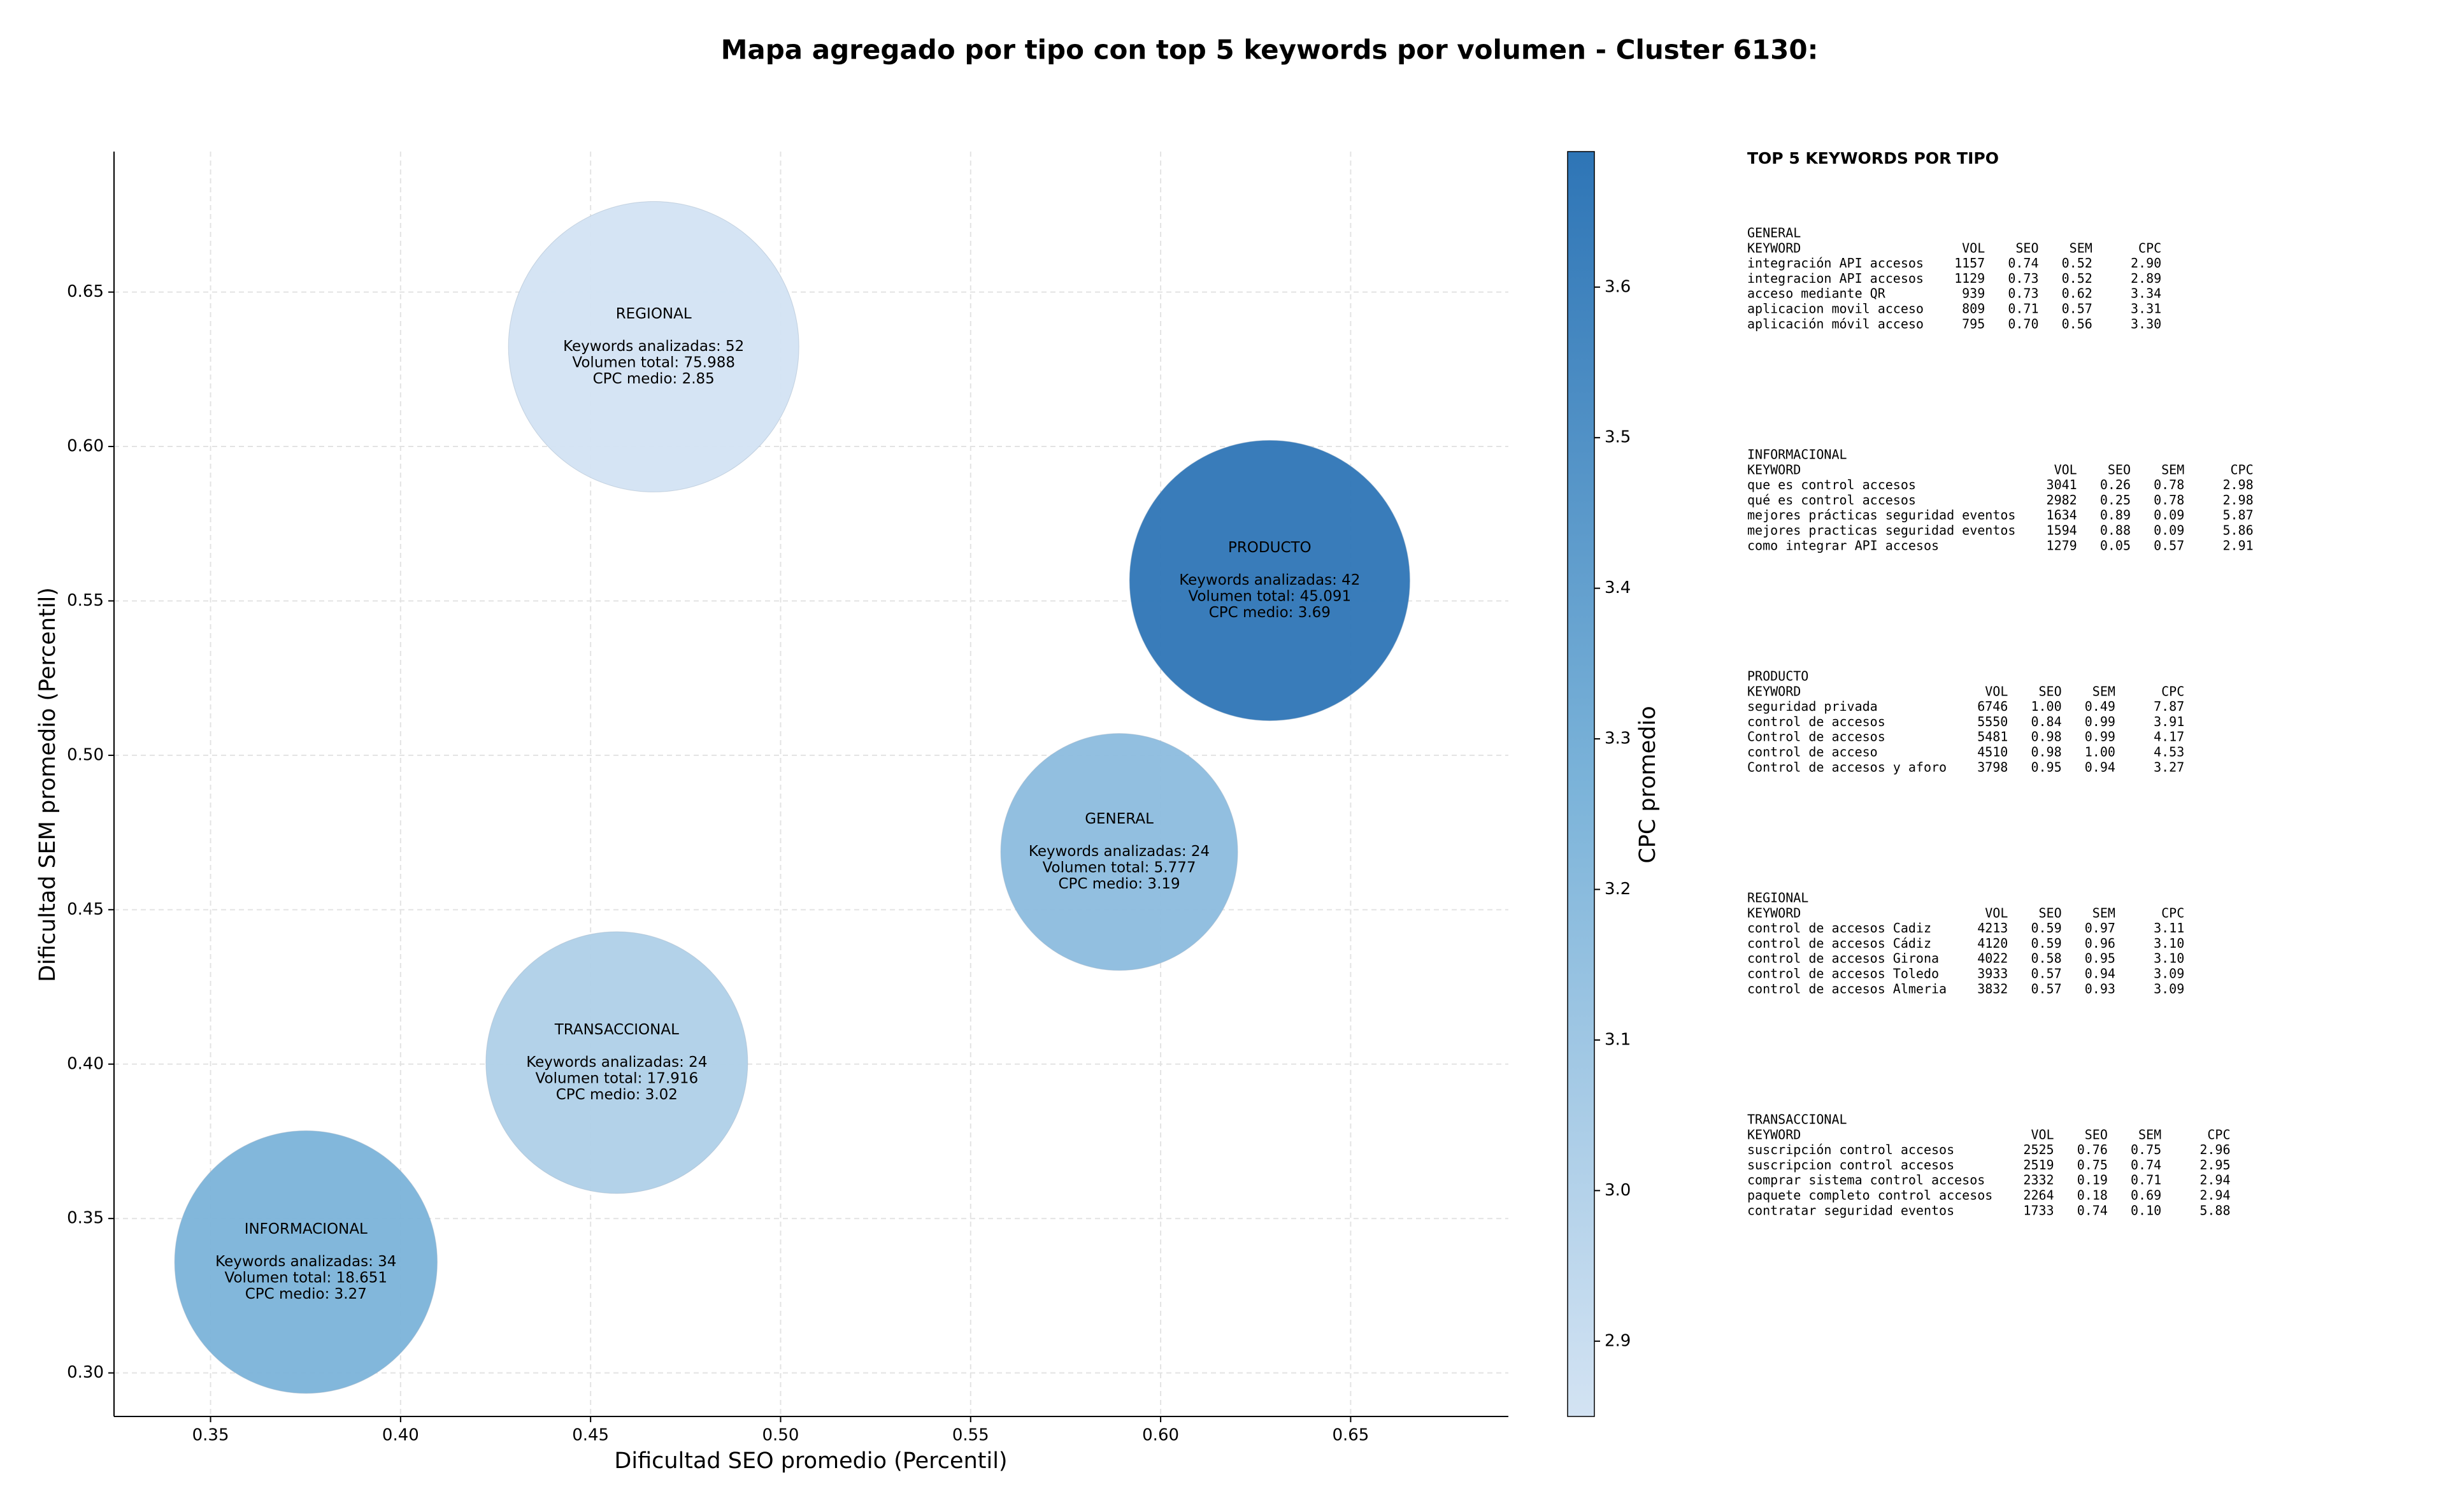 The image size is (2446, 1512). Describe the element at coordinates (1270, 612) in the screenshot. I see `bubble-label: CPC medio: 3.69` at that location.